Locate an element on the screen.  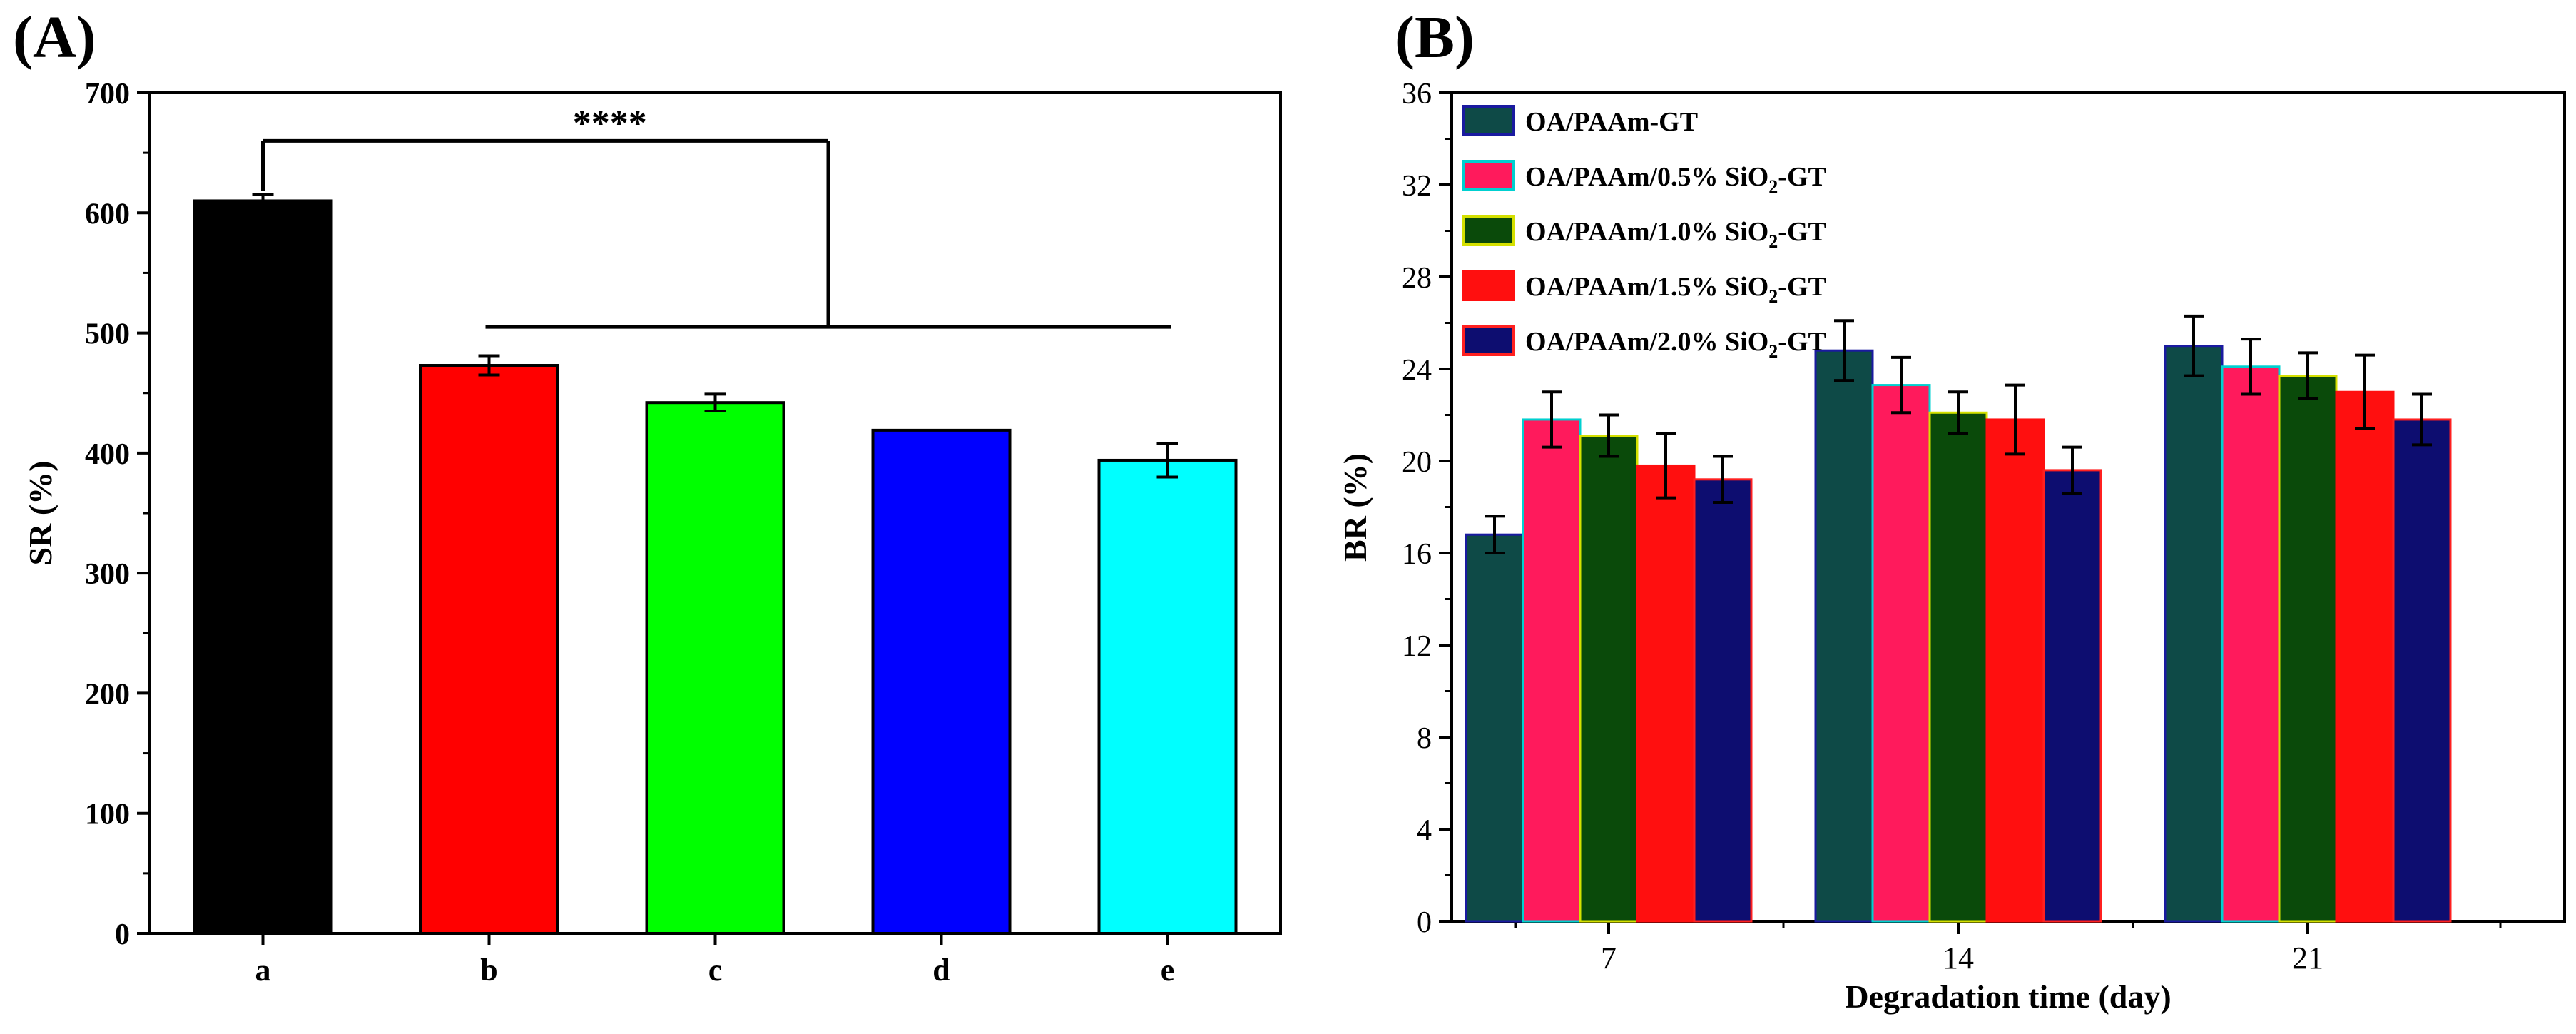
y-tick-label: 28 is located at coordinates (1417, 278).